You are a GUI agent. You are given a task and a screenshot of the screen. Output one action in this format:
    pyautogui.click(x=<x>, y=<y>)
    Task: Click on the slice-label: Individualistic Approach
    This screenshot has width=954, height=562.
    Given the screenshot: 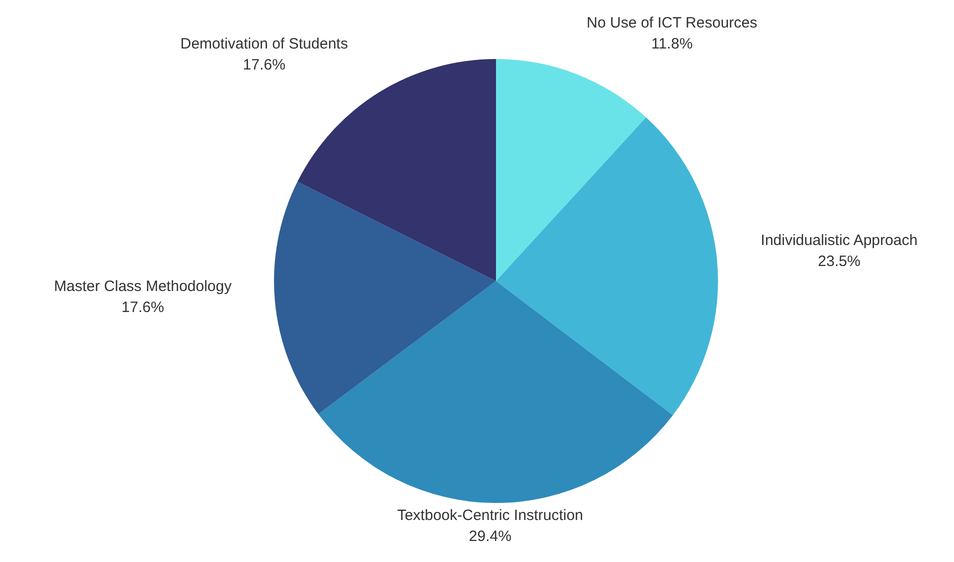 What is the action you would take?
    pyautogui.click(x=839, y=240)
    